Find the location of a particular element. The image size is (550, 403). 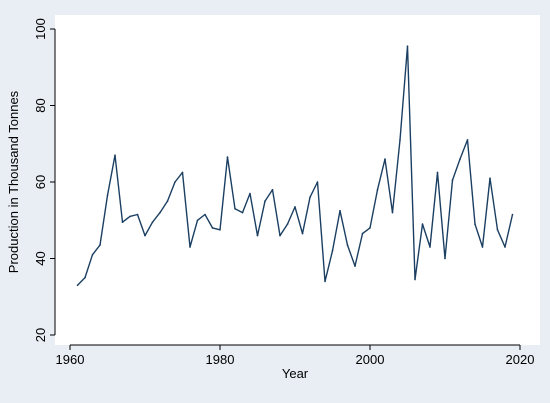

x-tick-label: 2000 is located at coordinates (370, 359).